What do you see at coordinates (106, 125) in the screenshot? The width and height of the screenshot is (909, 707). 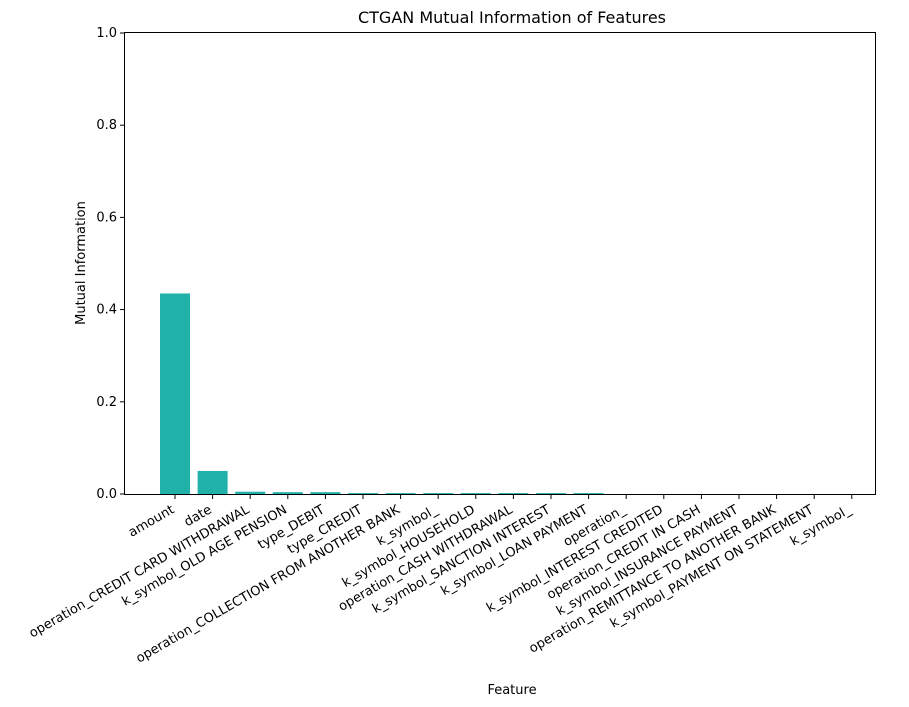 I see `y-tick-label: 0.8` at bounding box center [106, 125].